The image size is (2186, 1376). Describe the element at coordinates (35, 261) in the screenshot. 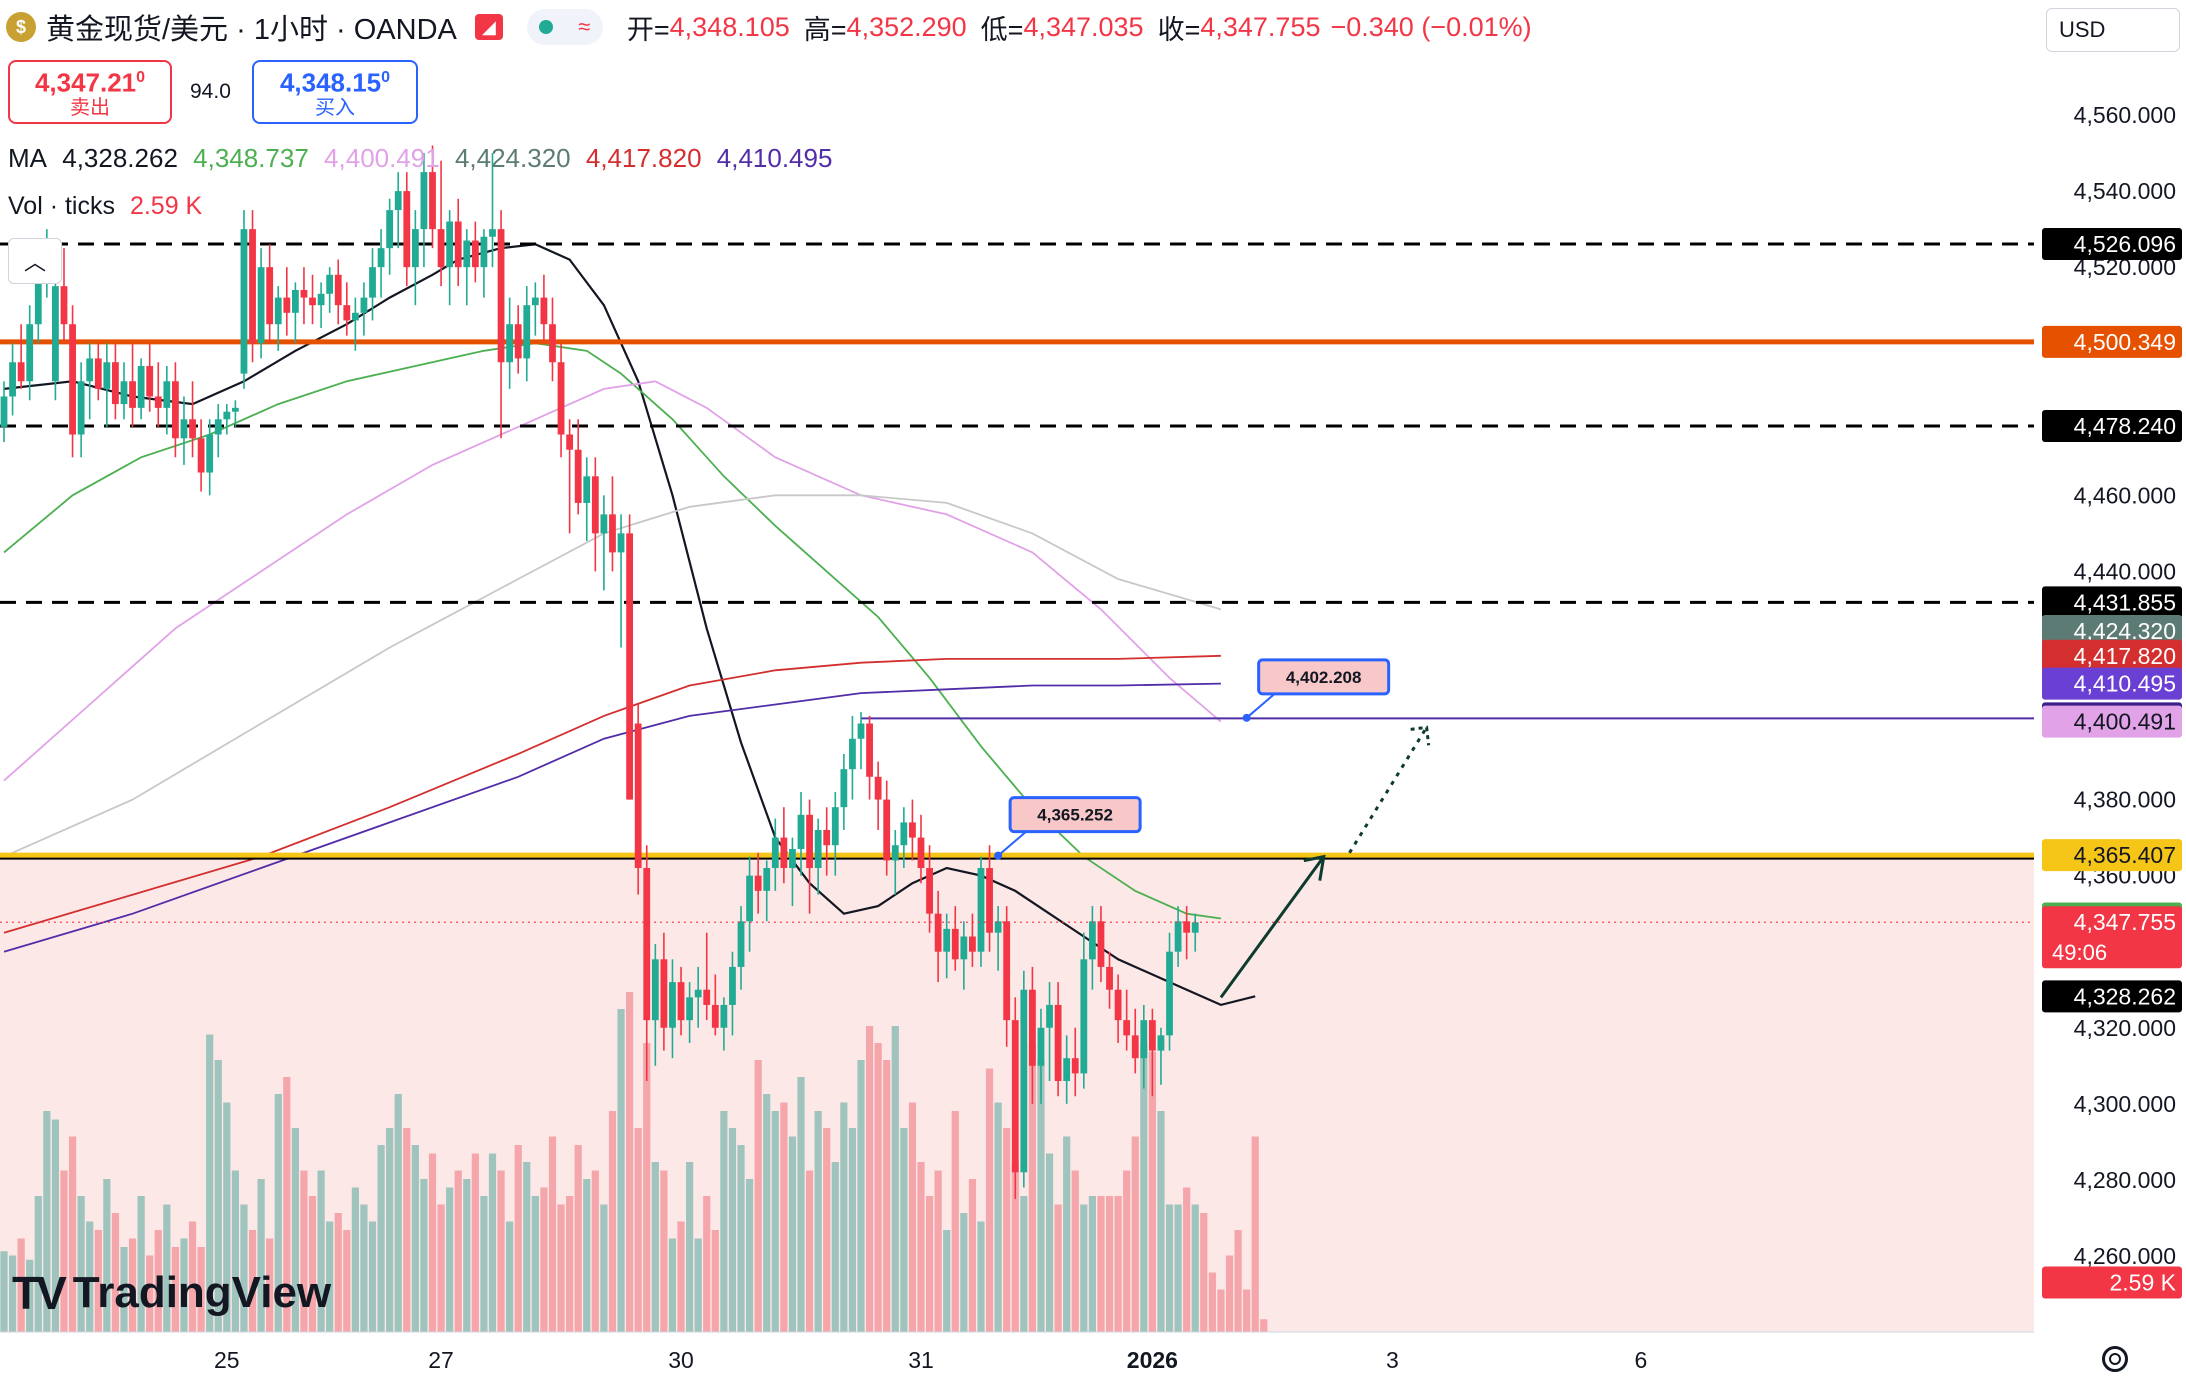

I see `collapse-legend-button: ︿` at that location.